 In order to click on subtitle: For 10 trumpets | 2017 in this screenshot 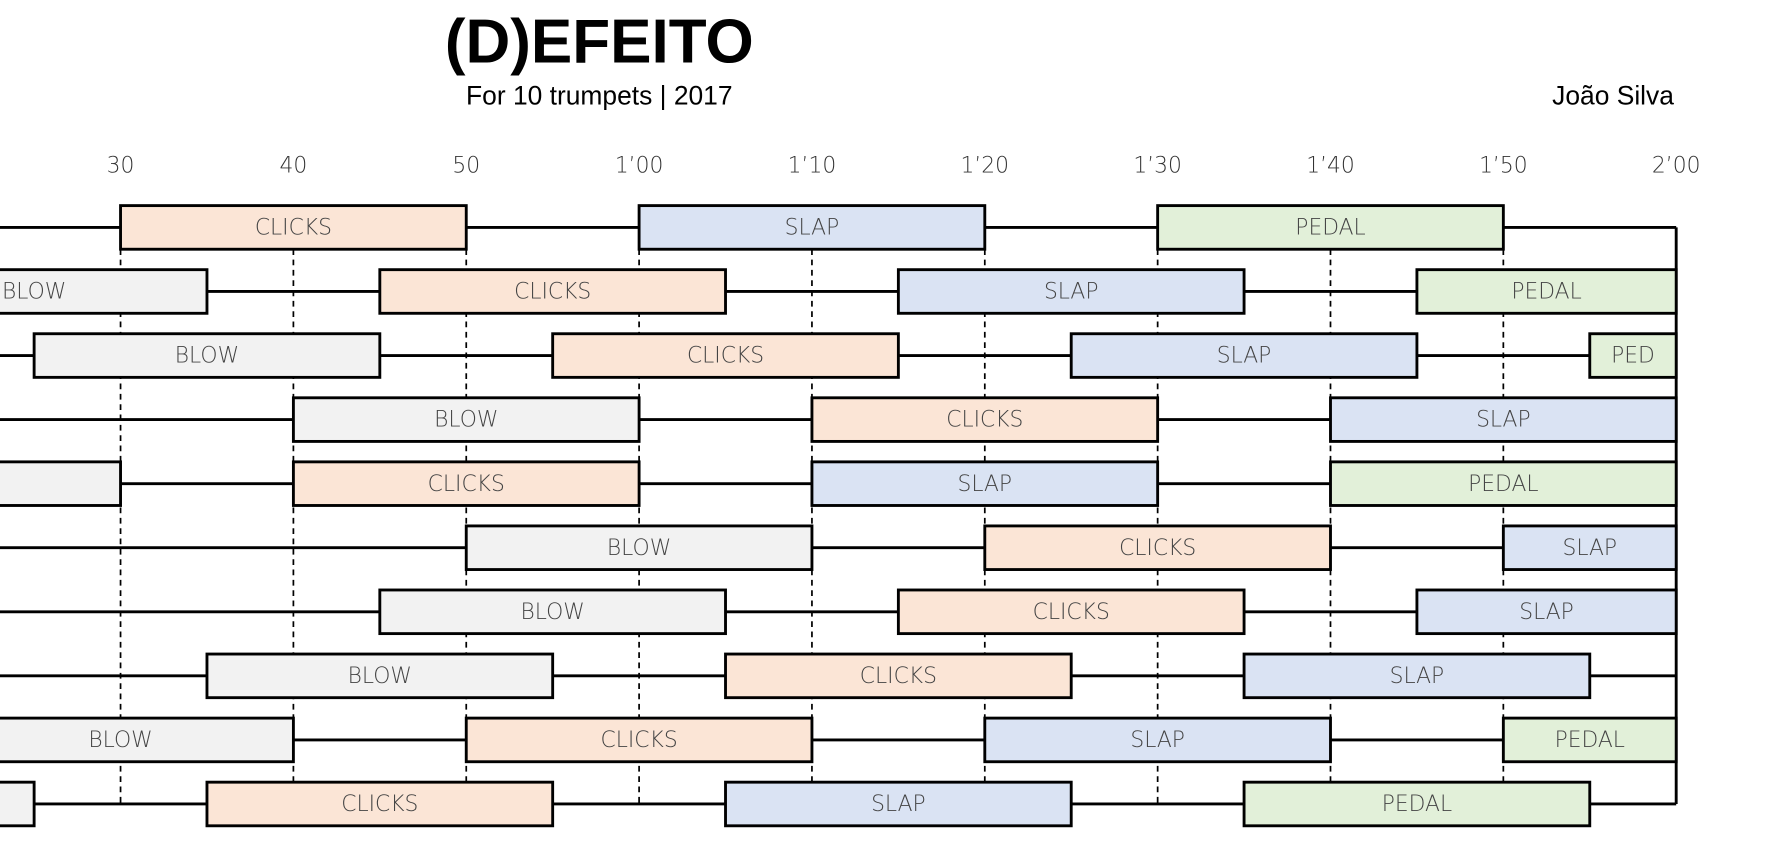, I will do `click(599, 96)`.